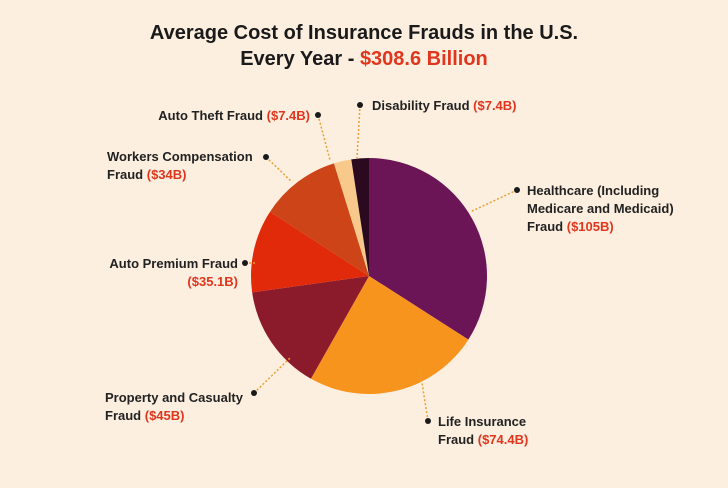 Image resolution: width=728 pixels, height=488 pixels. Describe the element at coordinates (421, 105) in the screenshot. I see `category-name: Disability Fraud` at that location.